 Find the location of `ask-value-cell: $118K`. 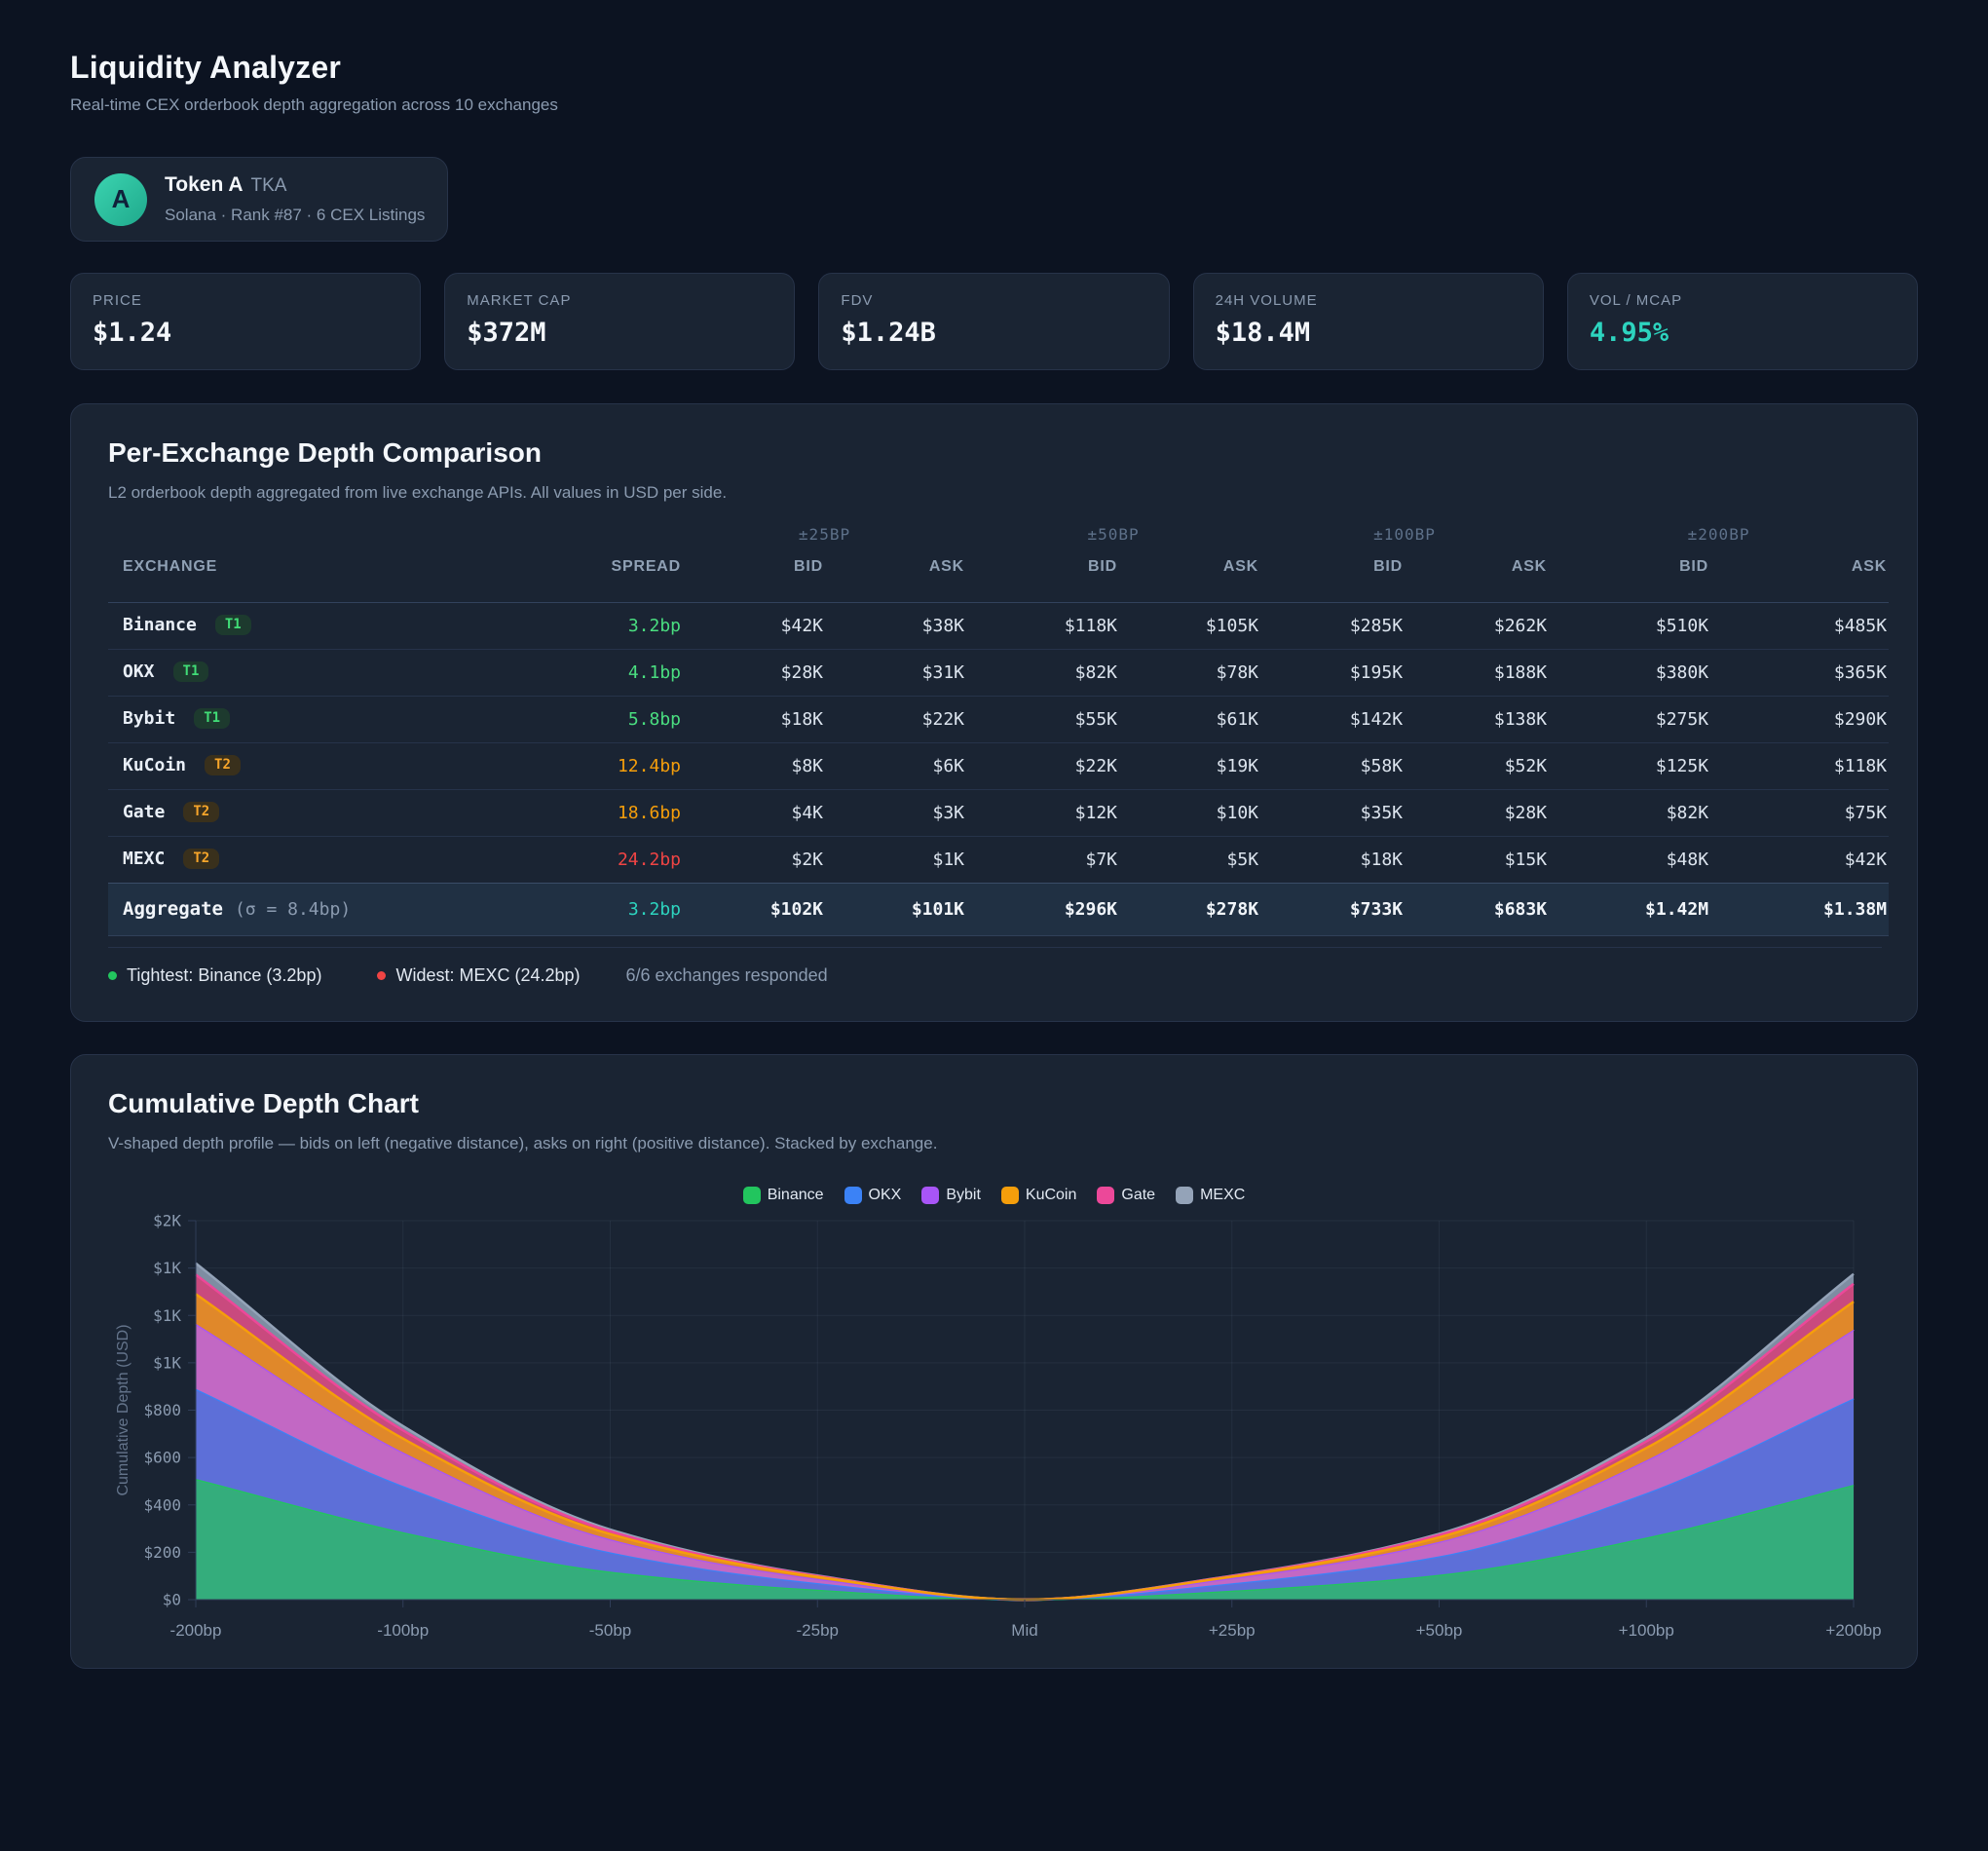

ask-value-cell: $118K is located at coordinates (1800, 765).